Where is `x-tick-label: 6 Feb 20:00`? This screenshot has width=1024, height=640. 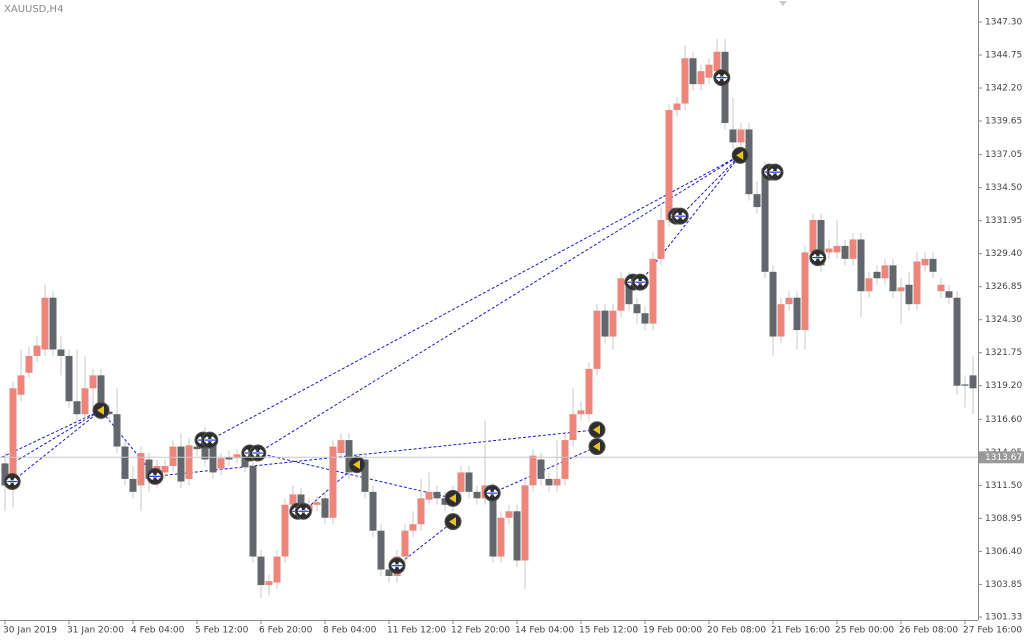
x-tick-label: 6 Feb 20:00 is located at coordinates (286, 631).